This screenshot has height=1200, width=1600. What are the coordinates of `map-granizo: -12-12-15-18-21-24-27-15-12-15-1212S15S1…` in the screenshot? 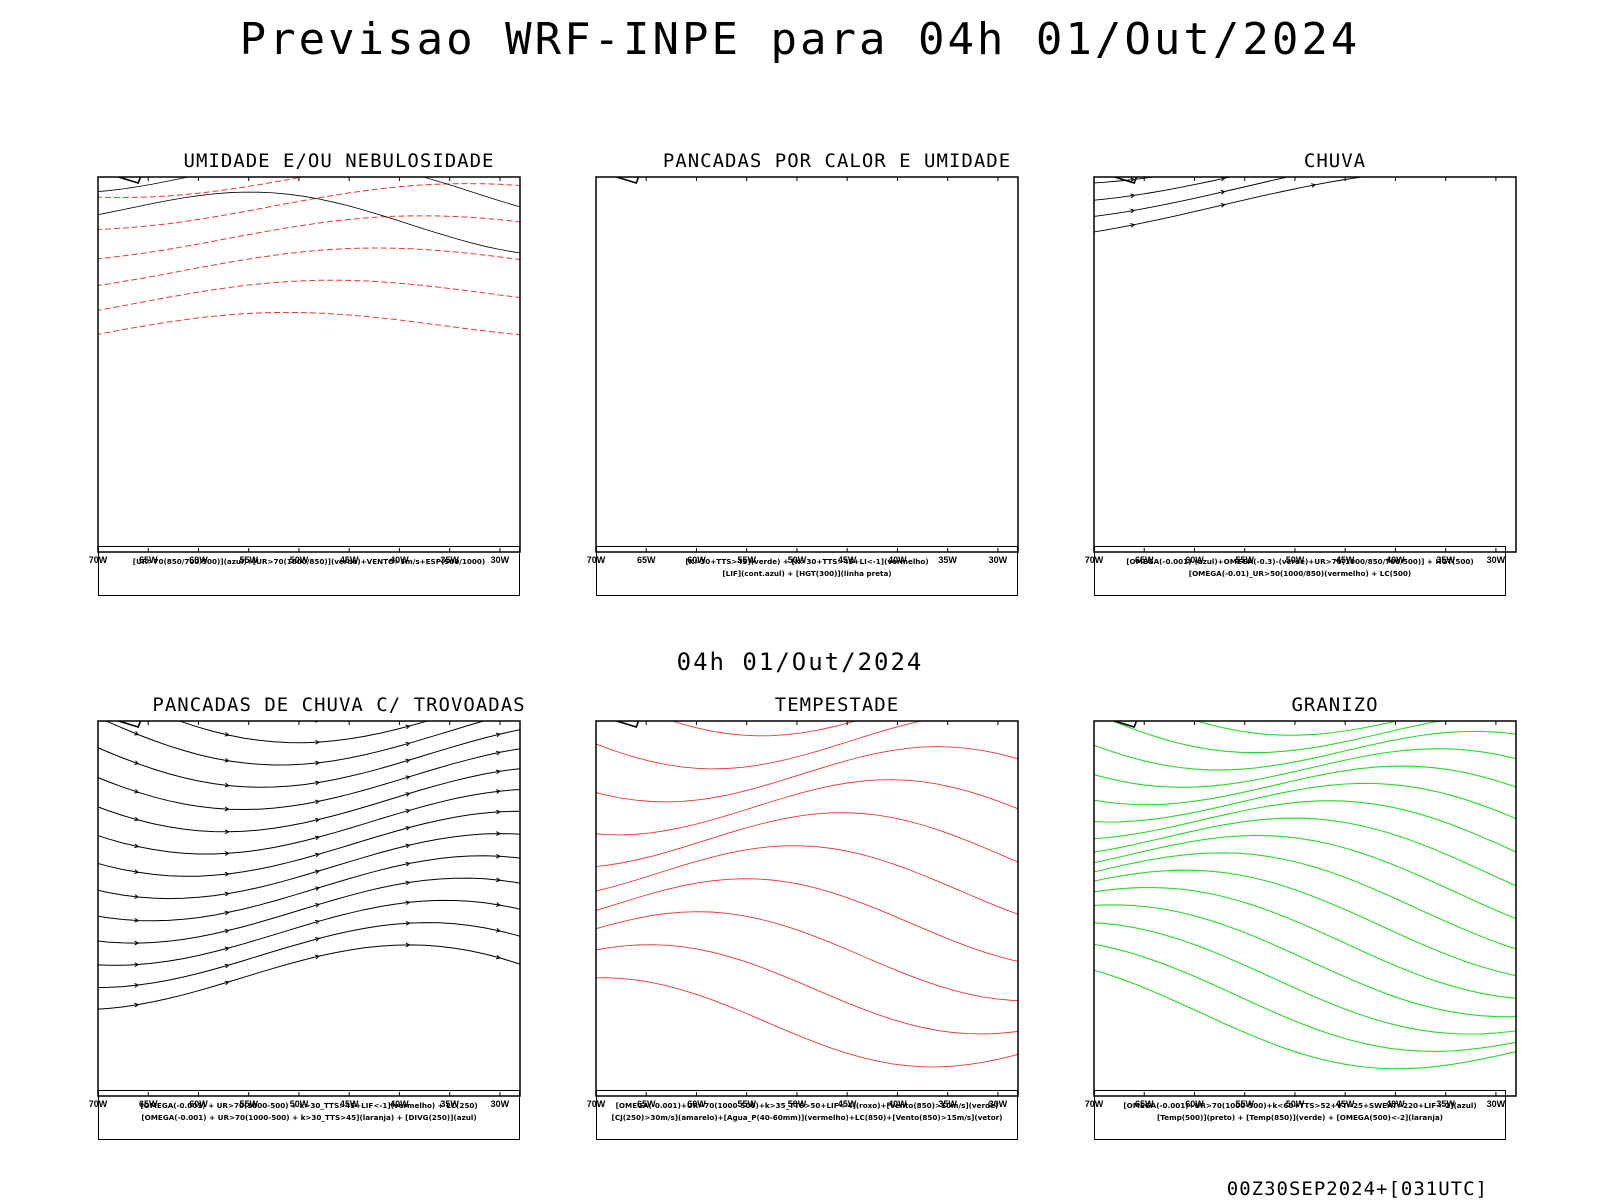 It's located at (1301, 914).